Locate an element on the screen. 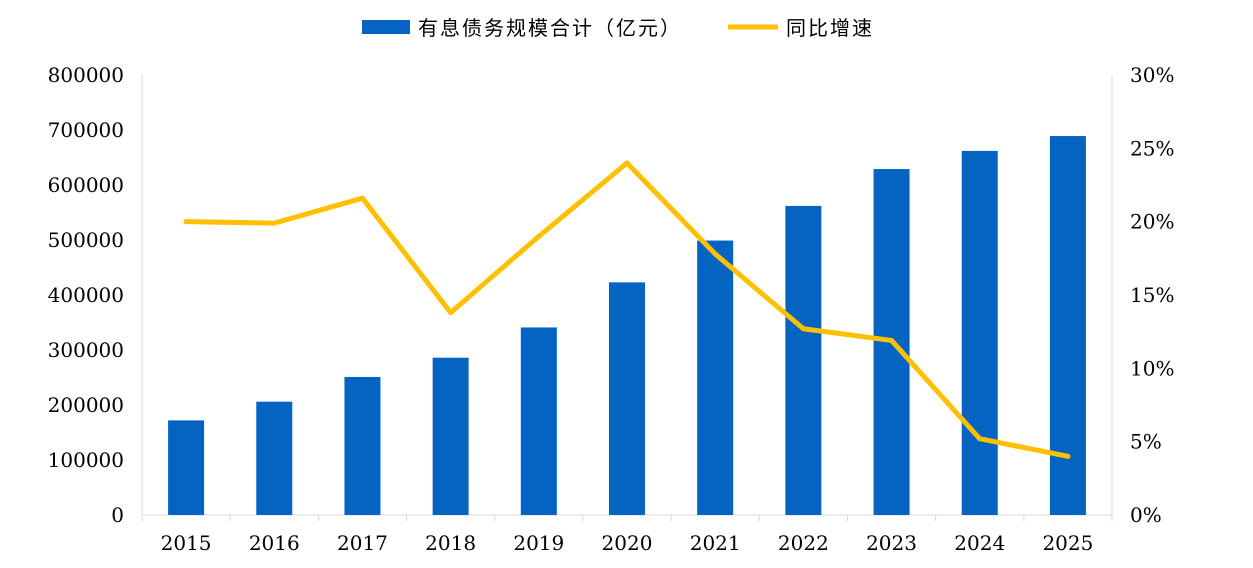 The image size is (1253, 568). growth-point-2025 is located at coordinates (1068, 456).